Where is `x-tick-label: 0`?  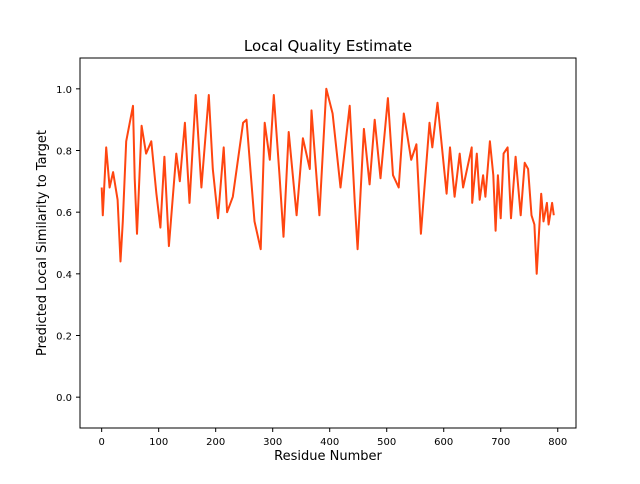 x-tick-label: 0 is located at coordinates (101, 442).